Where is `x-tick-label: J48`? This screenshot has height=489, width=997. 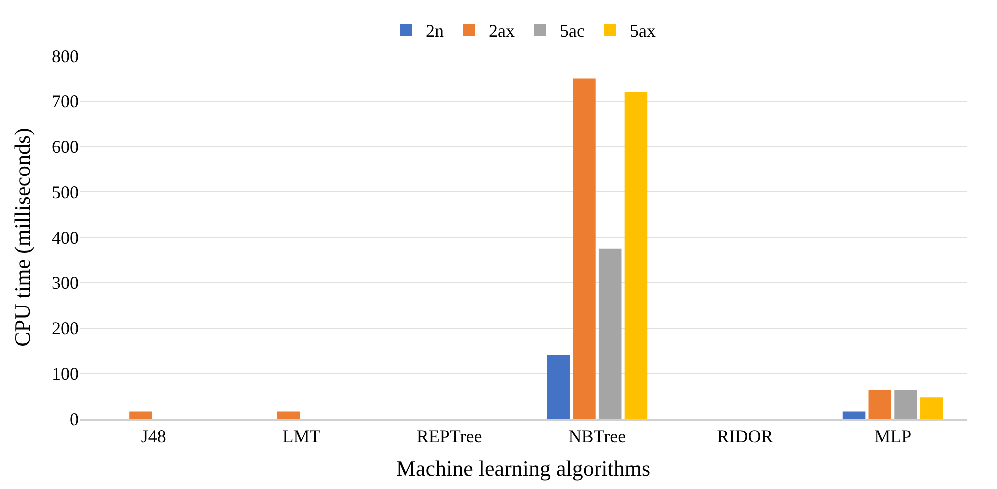 x-tick-label: J48 is located at coordinates (153, 436).